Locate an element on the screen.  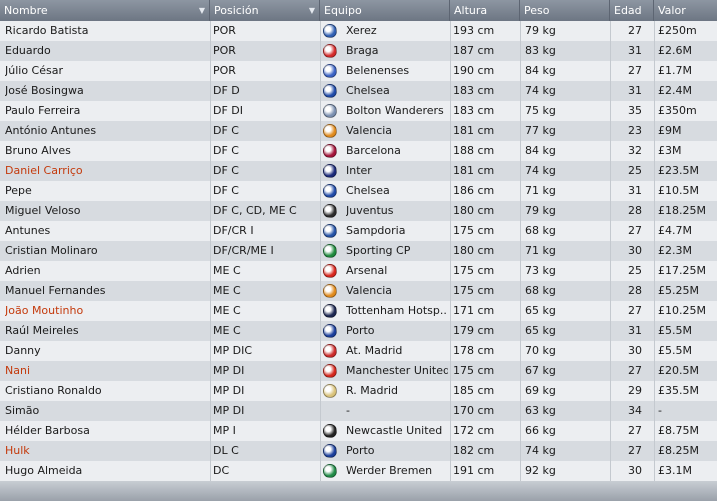
column-header-posicion-label: Posición is located at coordinates (236, 10).